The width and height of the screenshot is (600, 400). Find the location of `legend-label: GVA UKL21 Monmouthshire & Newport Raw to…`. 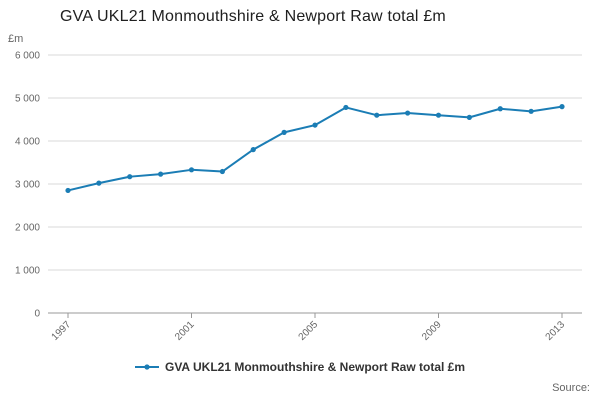

legend-label: GVA UKL21 Monmouthshire & Newport Raw to… is located at coordinates (315, 367).